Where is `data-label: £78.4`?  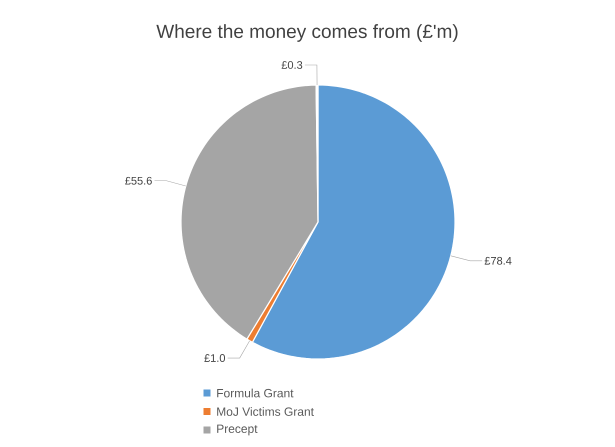 data-label: £78.4 is located at coordinates (498, 260).